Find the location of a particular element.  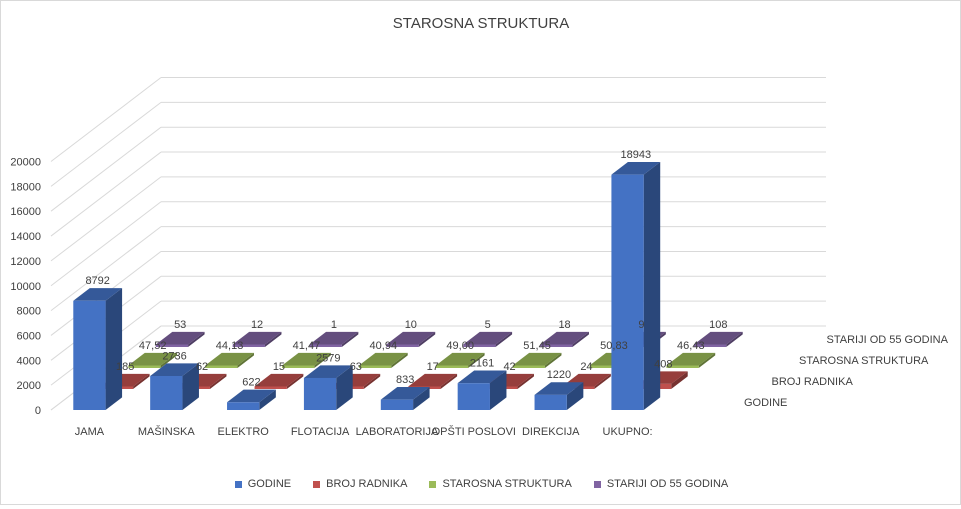

legend-label: GODINE is located at coordinates (269, 484).